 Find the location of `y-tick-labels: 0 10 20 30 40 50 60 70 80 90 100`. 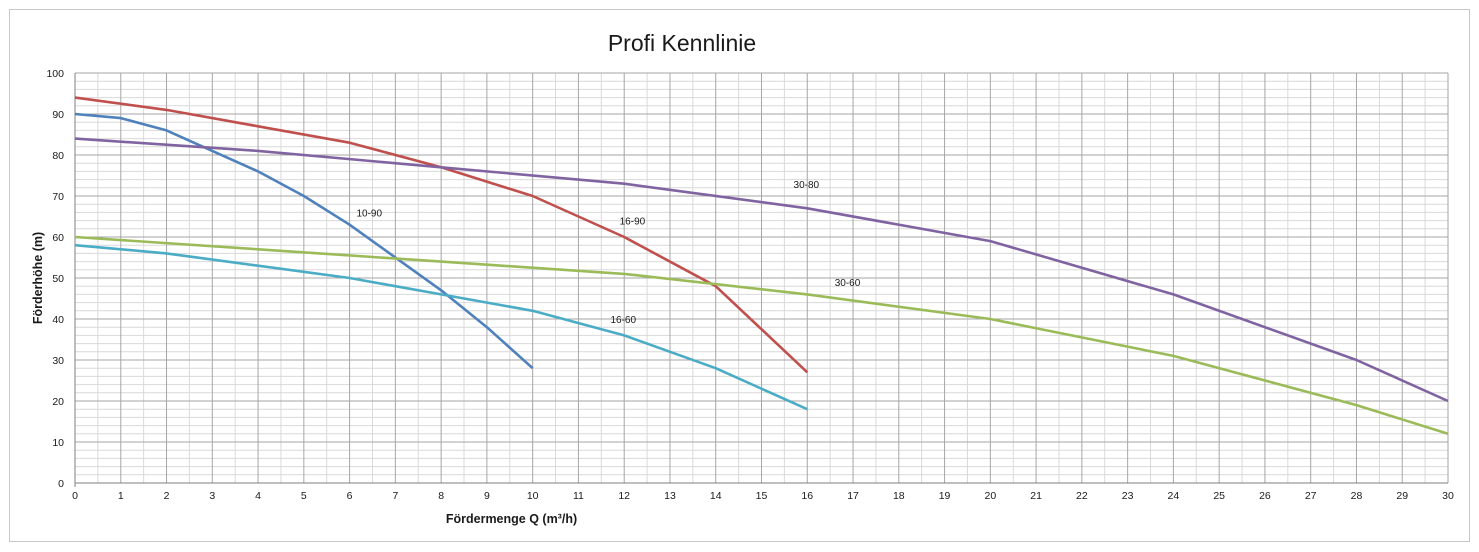

y-tick-labels: 0 10 20 30 40 50 60 70 80 90 100 is located at coordinates (55, 279).